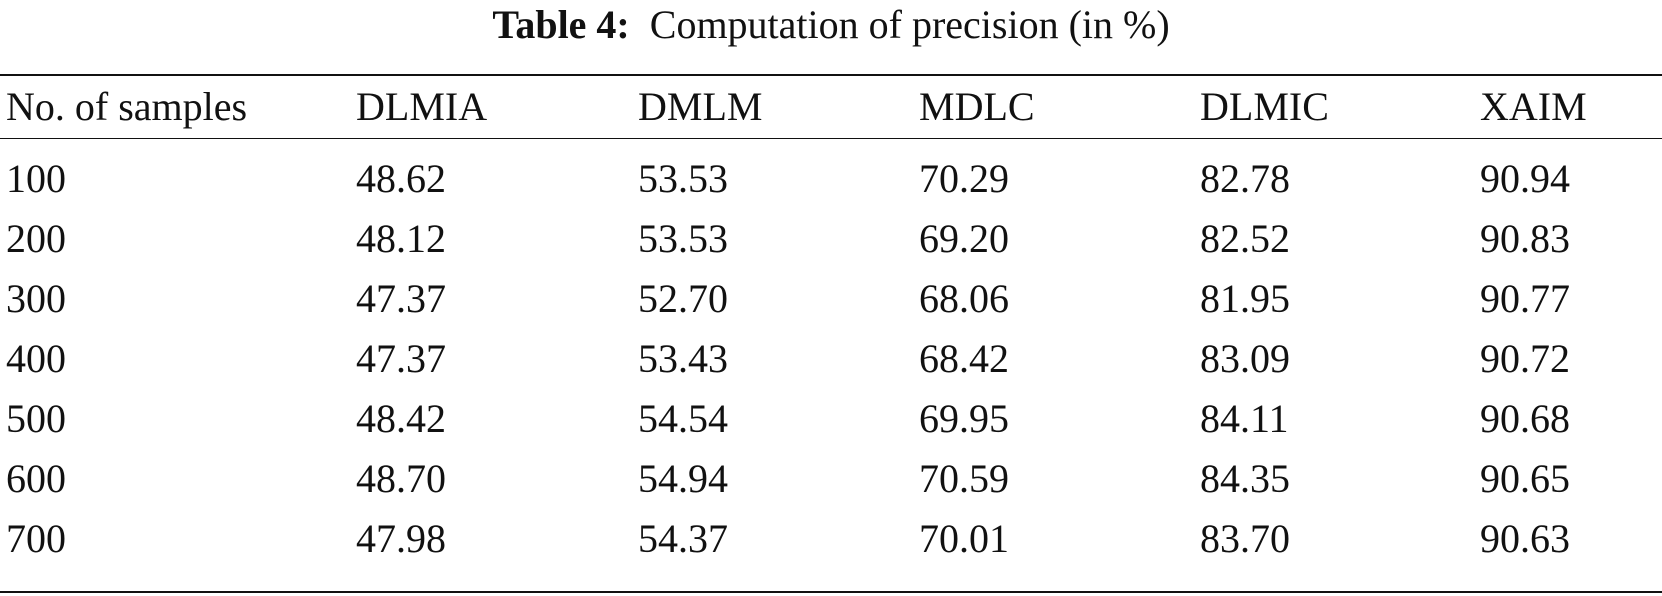 This screenshot has height=596, width=1662. Describe the element at coordinates (1525, 358) in the screenshot. I see `table-cell: 90.72` at that location.